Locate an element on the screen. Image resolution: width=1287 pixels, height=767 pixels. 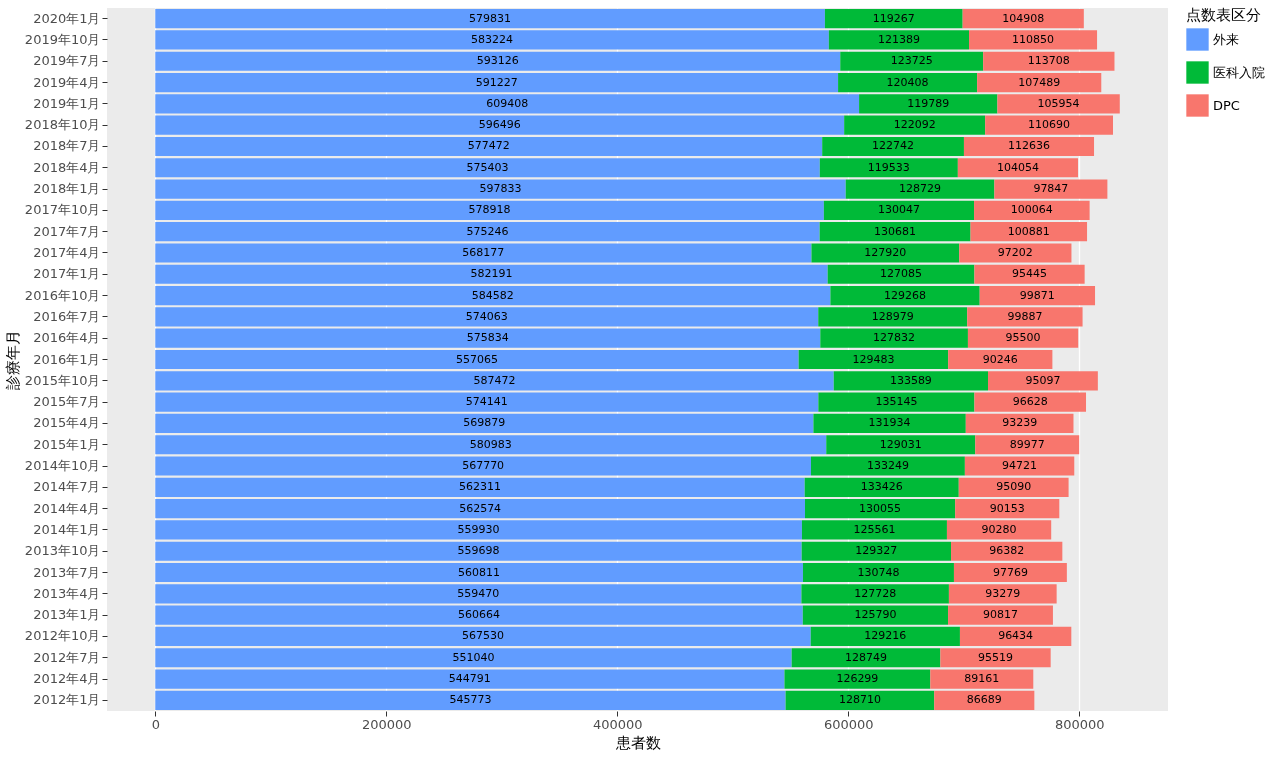
y-tick-label: 2016年10月 is located at coordinates (62, 295).